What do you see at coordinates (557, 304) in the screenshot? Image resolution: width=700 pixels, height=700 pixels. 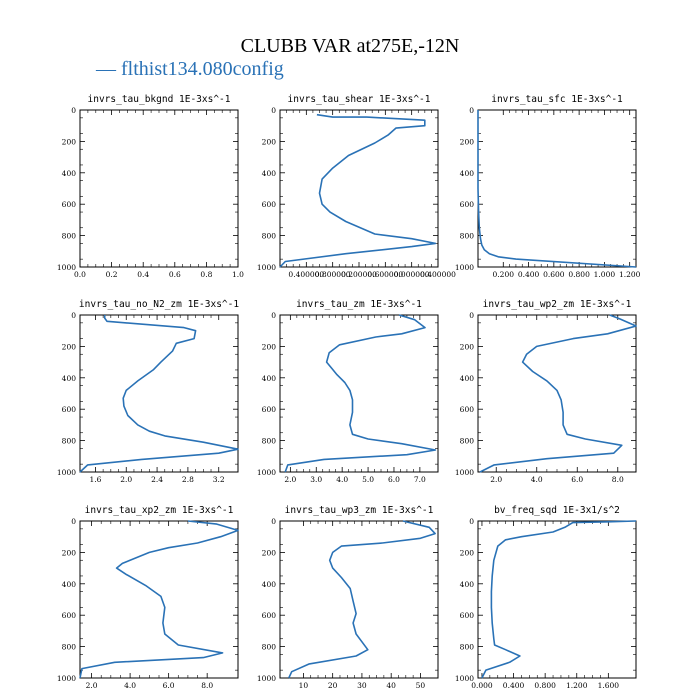 I see `subplot-title: invrs_tau_wp2_zm 1E-3xs^-1` at bounding box center [557, 304].